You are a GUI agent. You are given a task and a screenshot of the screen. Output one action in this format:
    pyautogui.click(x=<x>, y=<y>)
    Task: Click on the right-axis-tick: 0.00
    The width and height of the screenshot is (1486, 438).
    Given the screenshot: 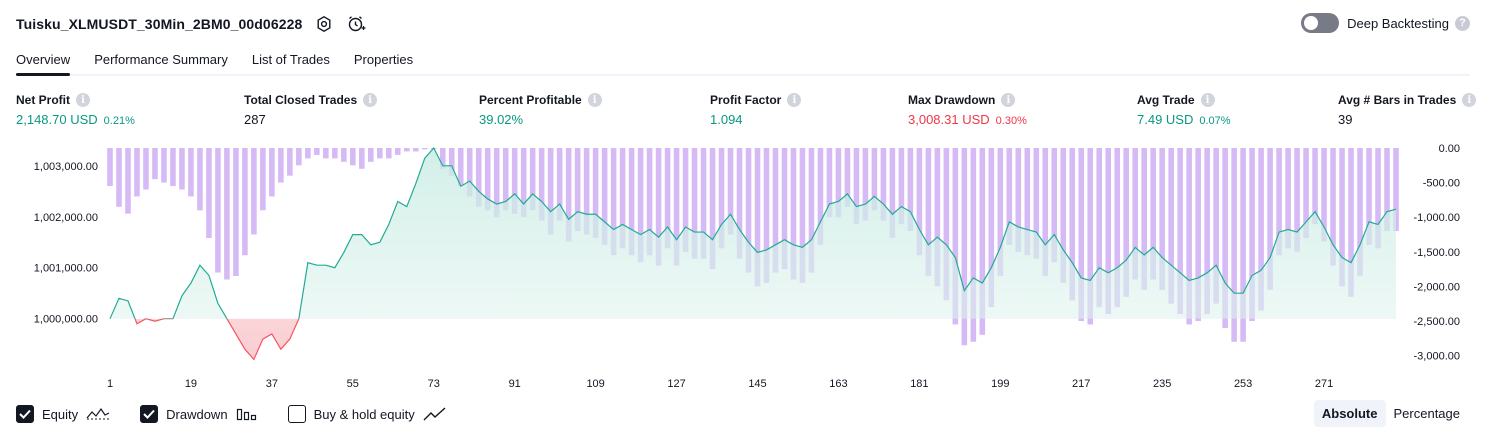 What is the action you would take?
    pyautogui.click(x=1449, y=149)
    